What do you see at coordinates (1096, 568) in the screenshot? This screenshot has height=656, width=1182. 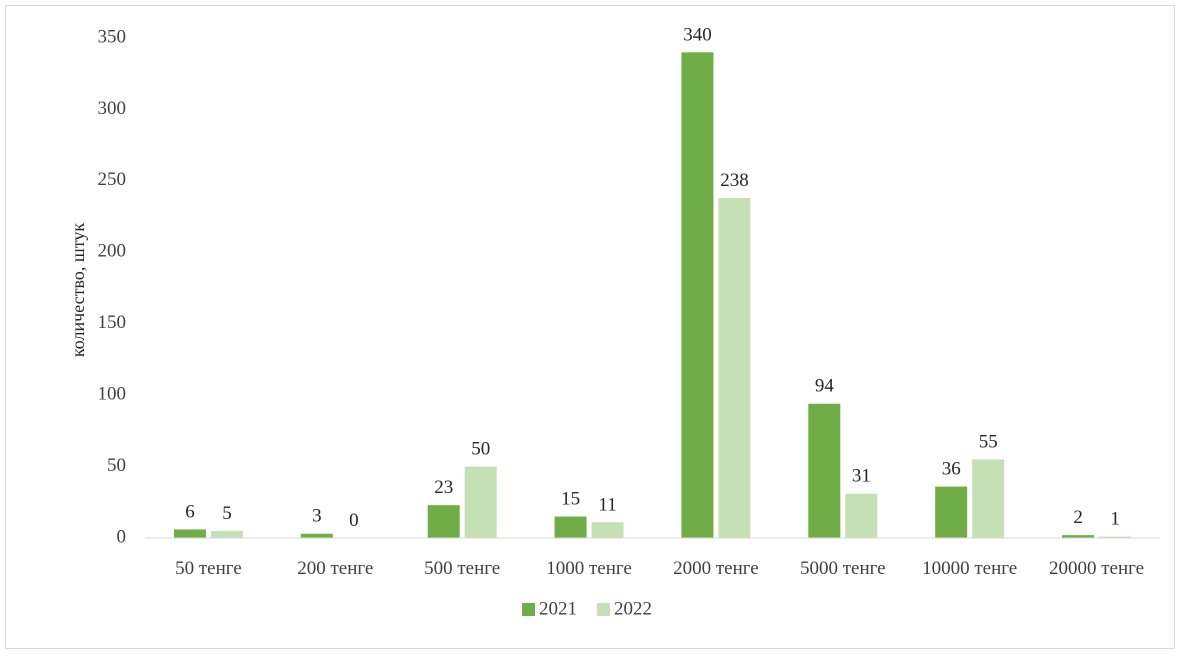 I see `x-tick-label: 20000 тенге` at bounding box center [1096, 568].